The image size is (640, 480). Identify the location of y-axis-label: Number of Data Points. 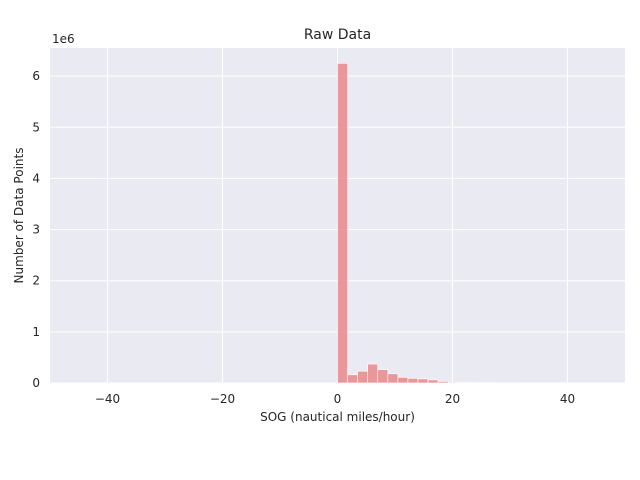
(19, 216).